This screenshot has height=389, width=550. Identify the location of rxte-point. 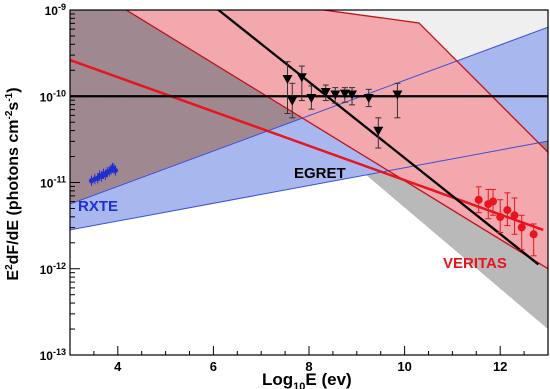
(115, 170).